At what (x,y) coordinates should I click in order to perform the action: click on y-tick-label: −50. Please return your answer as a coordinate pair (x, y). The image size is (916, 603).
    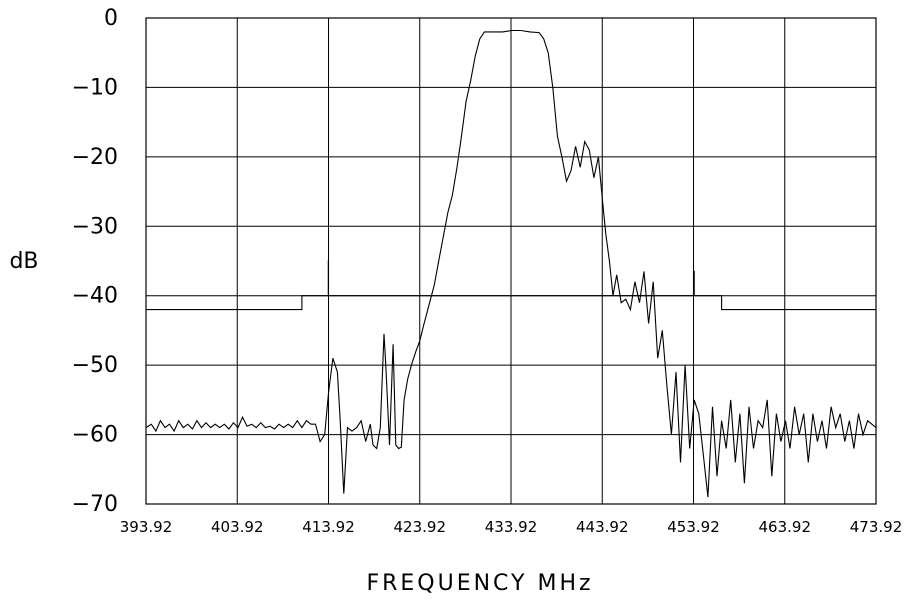
    Looking at the image, I should click on (95, 365).